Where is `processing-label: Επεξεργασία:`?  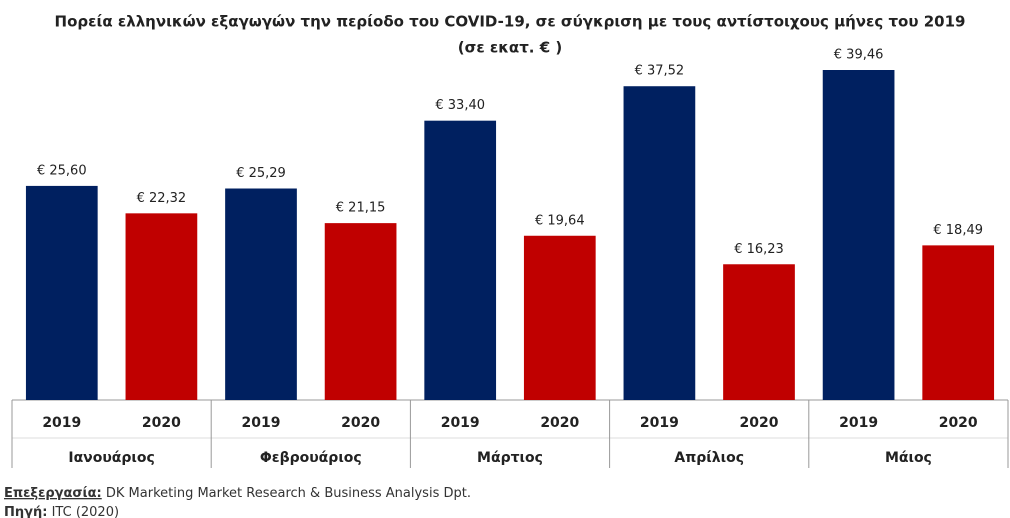 processing-label: Επεξεργασία: is located at coordinates (53, 493).